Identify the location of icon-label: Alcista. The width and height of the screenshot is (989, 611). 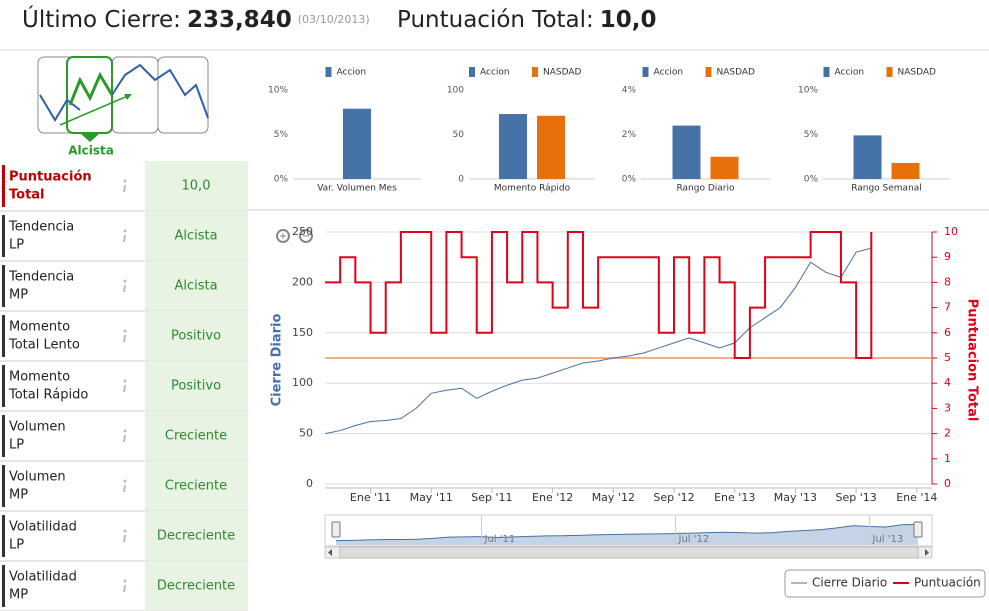
(91, 151).